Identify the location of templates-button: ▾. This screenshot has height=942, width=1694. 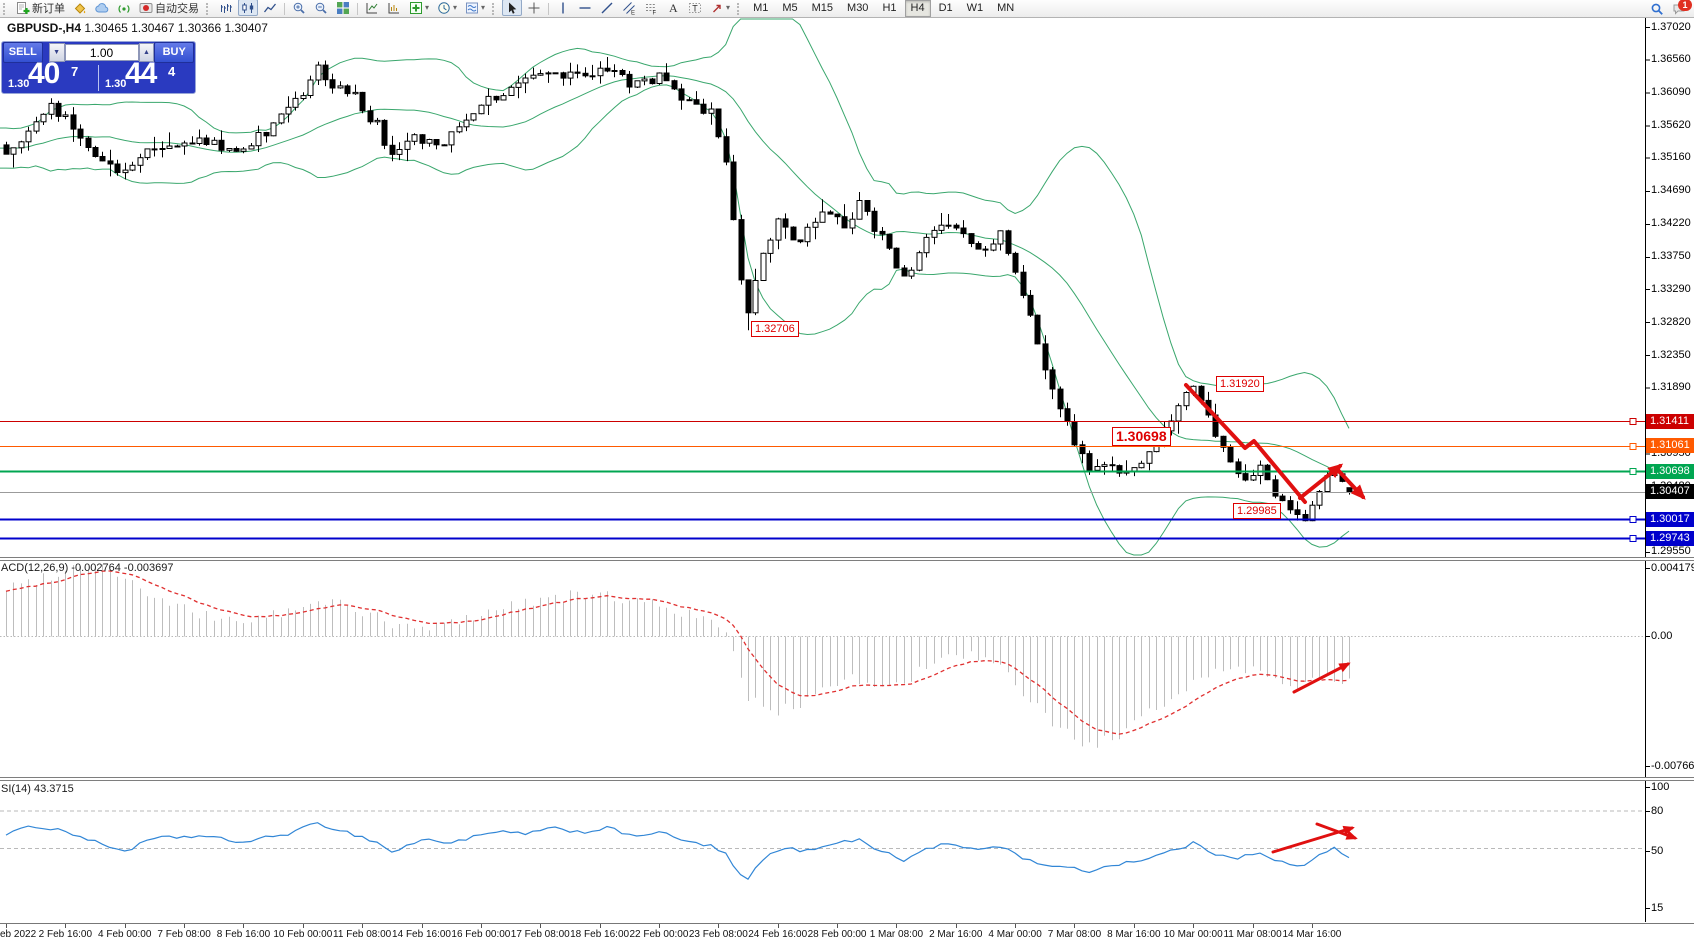
(475, 8).